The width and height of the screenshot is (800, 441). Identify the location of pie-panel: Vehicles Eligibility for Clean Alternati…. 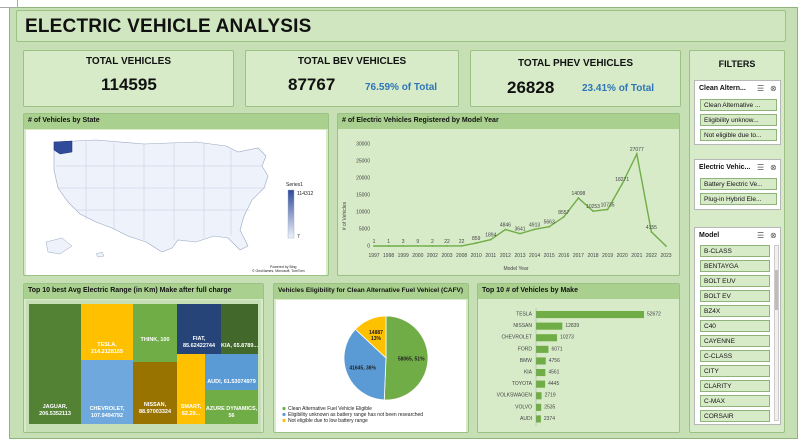
(371, 358).